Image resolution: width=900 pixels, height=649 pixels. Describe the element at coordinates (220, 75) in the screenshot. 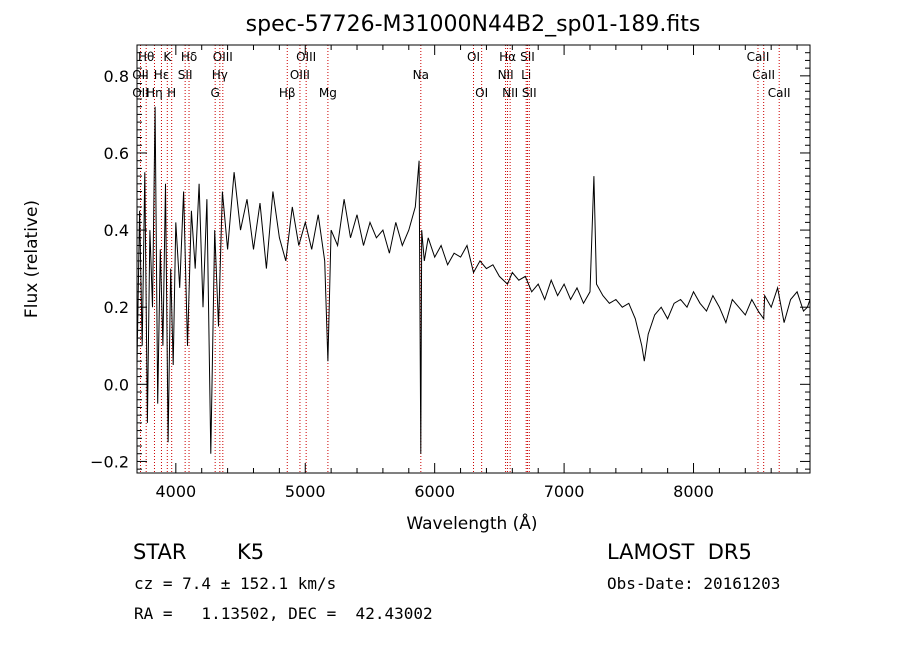

I see `spectral-line-label: Hγ` at that location.